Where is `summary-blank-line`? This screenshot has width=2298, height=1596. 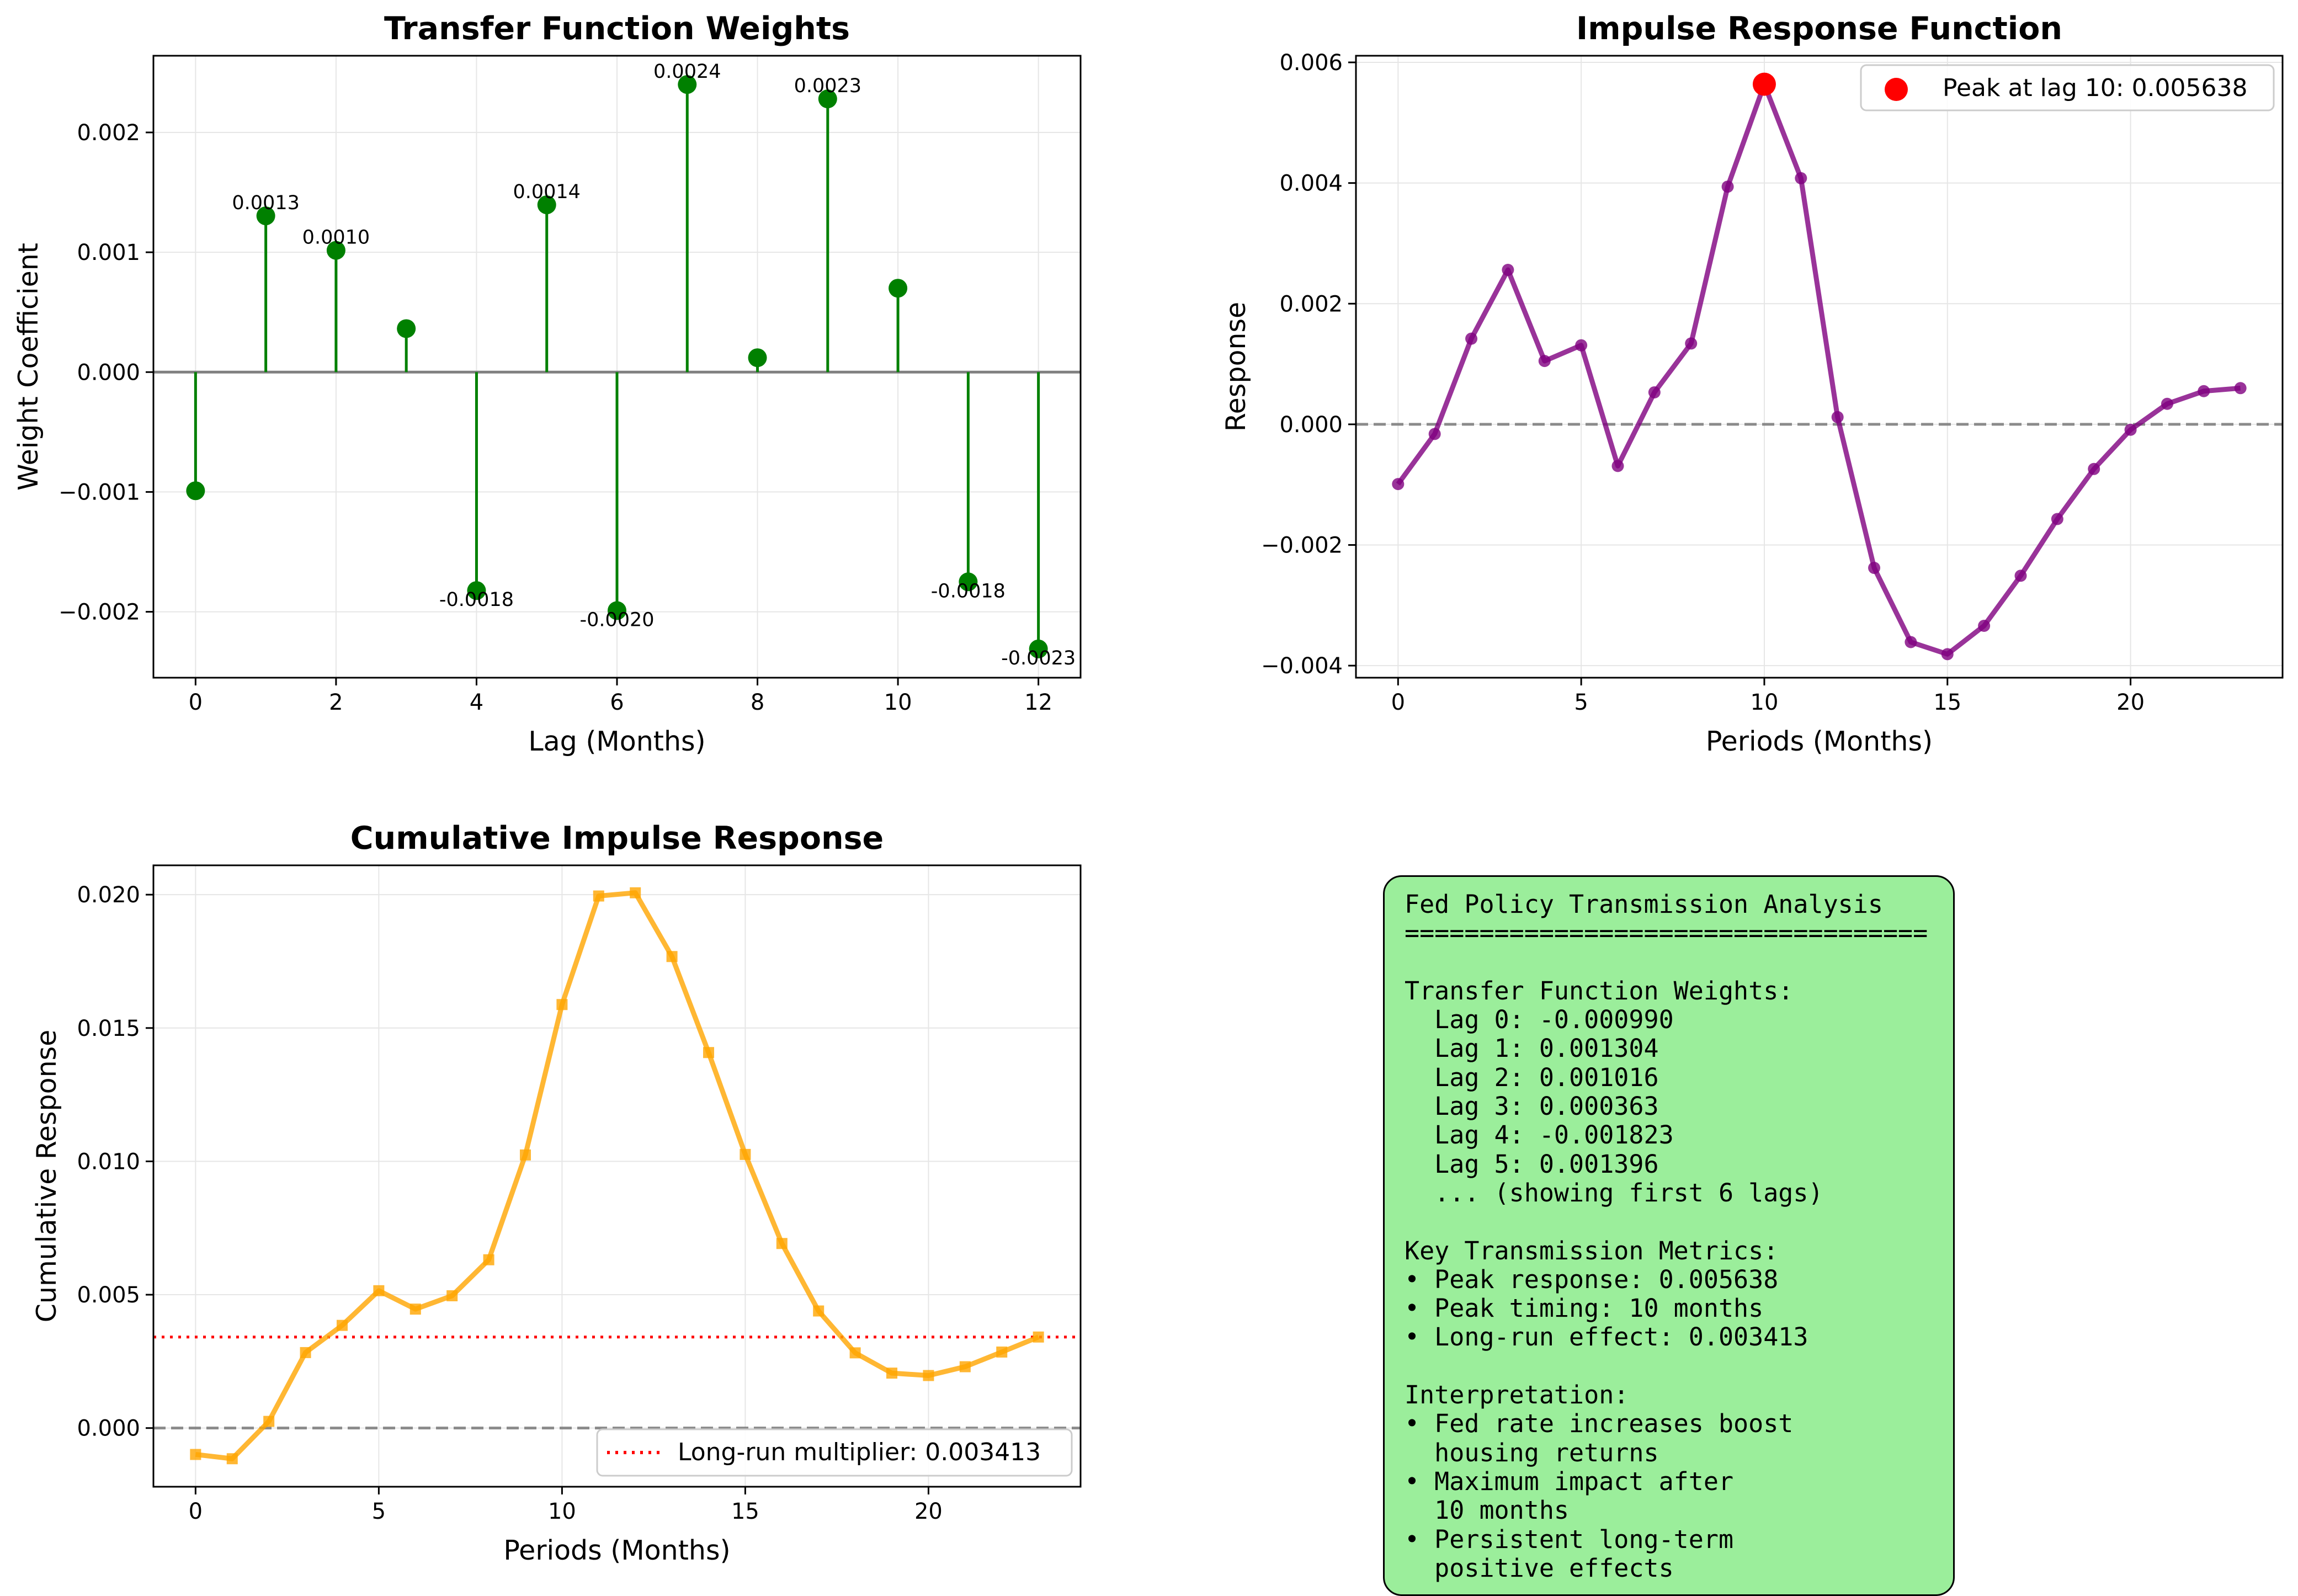 summary-blank-line is located at coordinates (1679, 963).